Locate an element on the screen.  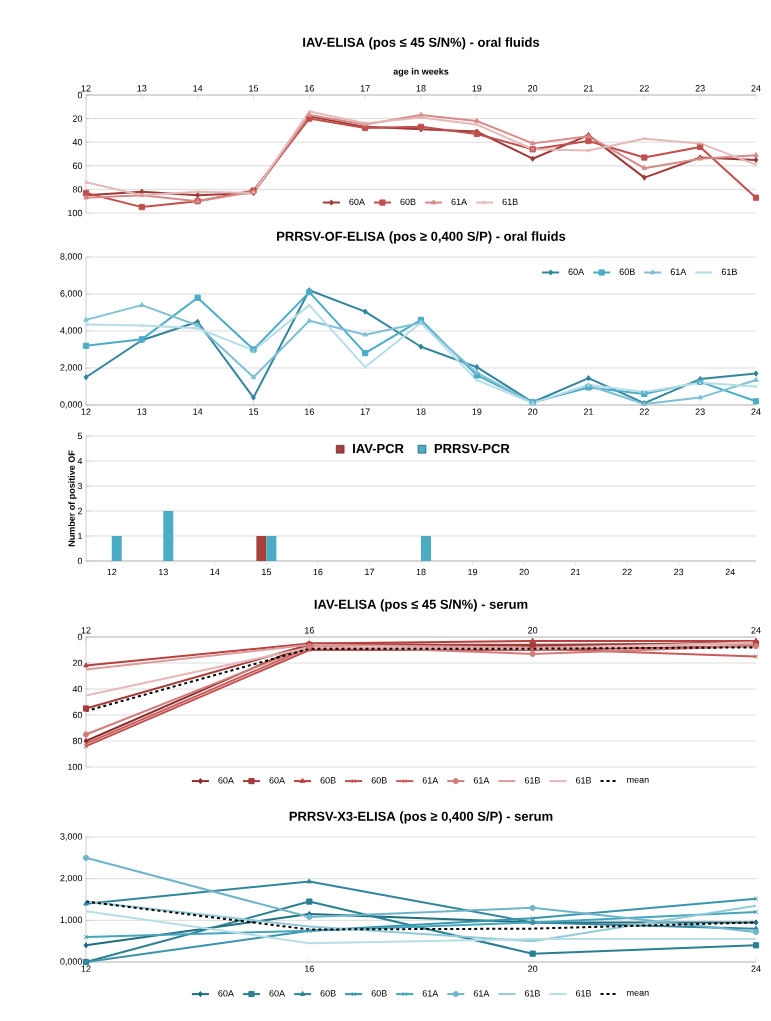
y-axis-title: Number of positive OF is located at coordinates (72, 498).